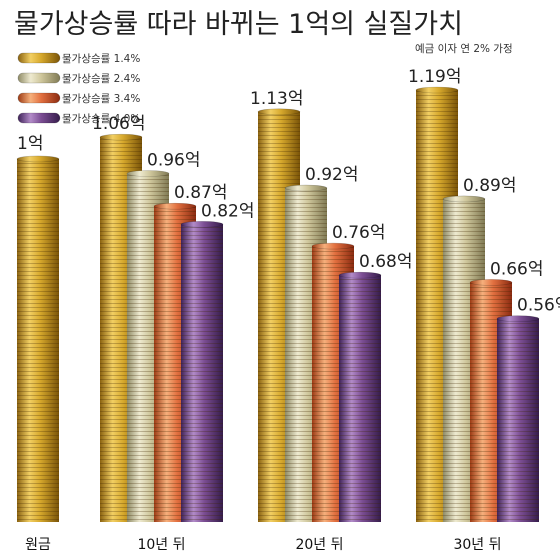 The width and height of the screenshot is (560, 560). I want to click on principal-label: 원금, so click(38, 545).